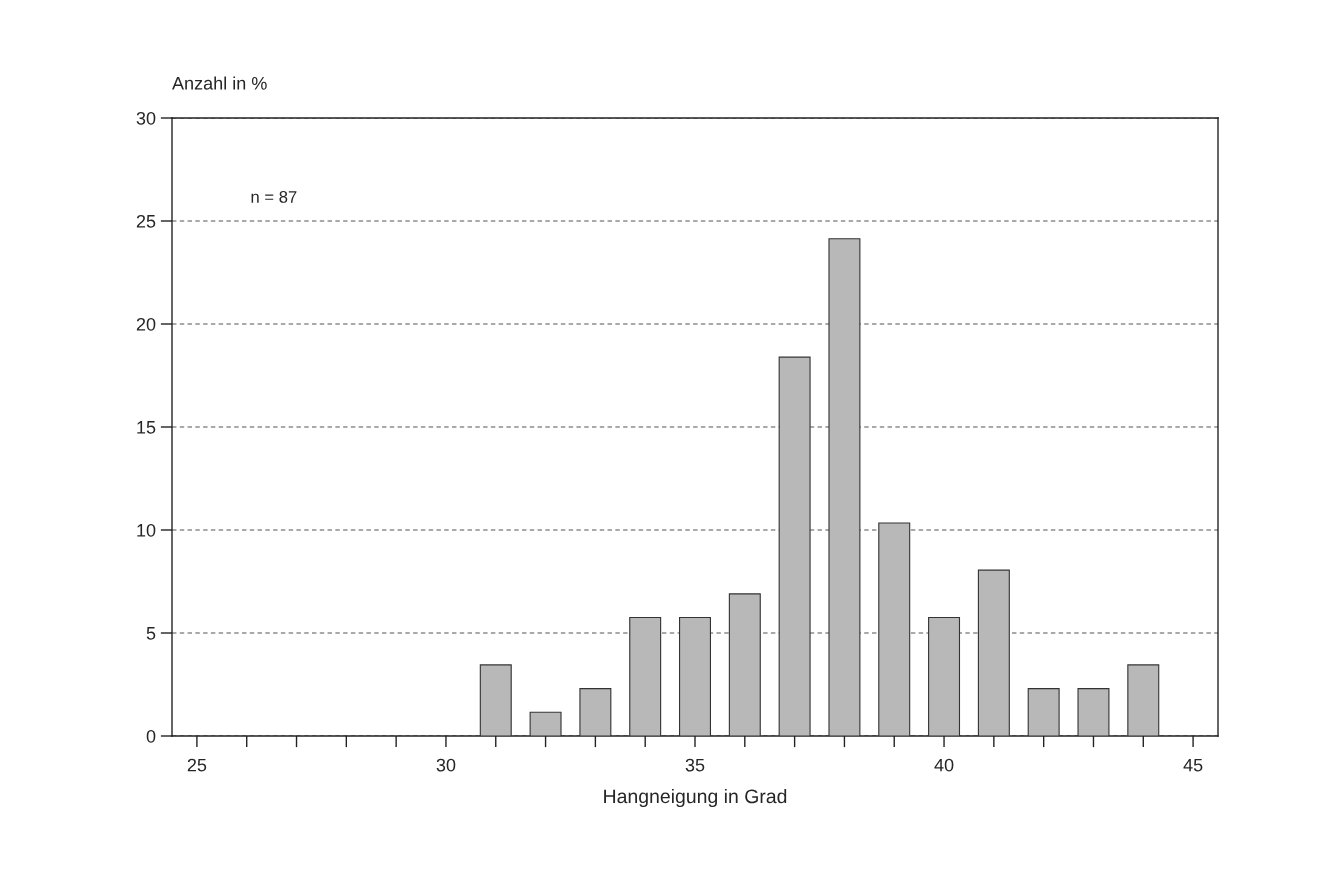  Describe the element at coordinates (1193, 765) in the screenshot. I see `x-tick-label: 45` at that location.